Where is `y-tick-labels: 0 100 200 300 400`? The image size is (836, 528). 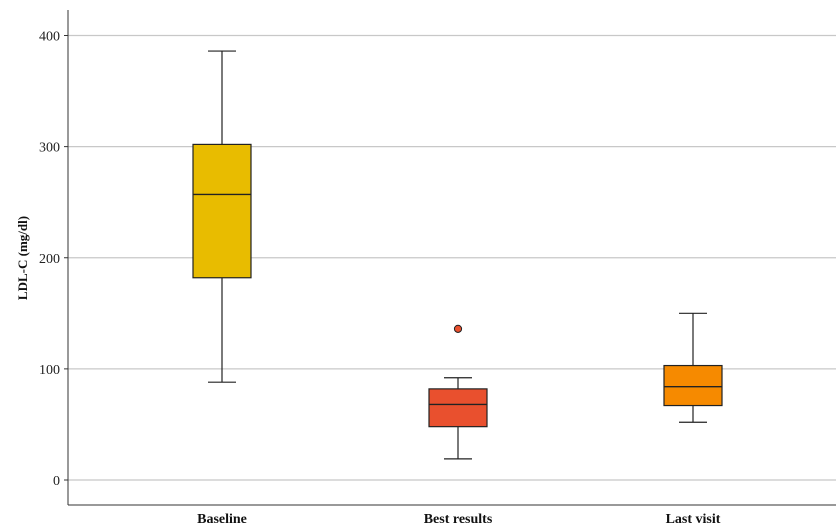 y-tick-labels: 0 100 200 300 400 is located at coordinates (53, 259).